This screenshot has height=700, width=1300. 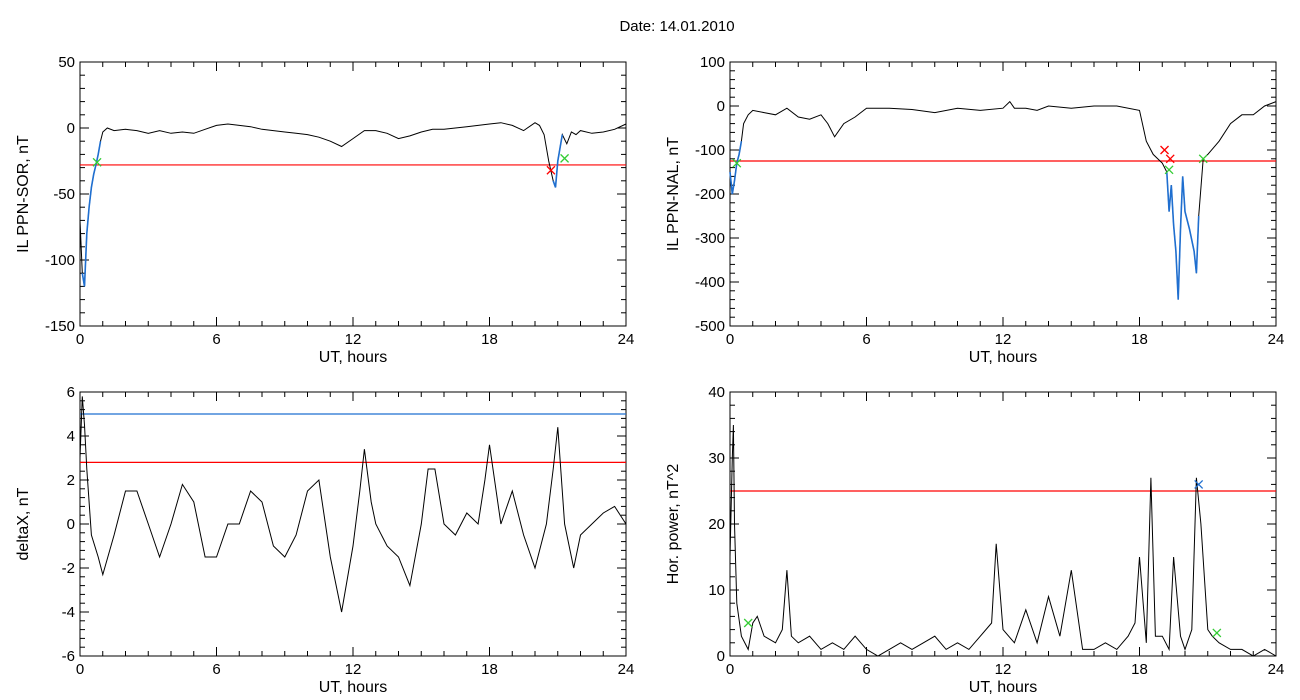 I want to click on y-tick-label: -4, so click(x=68, y=612).